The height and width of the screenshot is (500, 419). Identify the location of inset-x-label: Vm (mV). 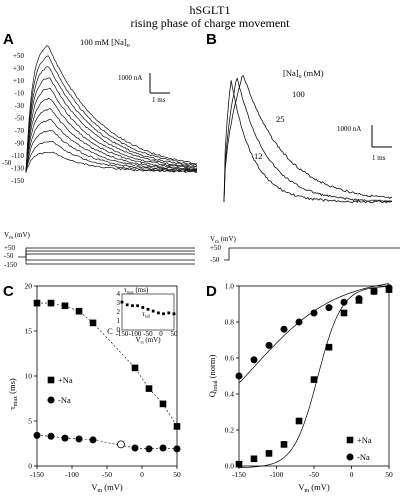
(148, 340).